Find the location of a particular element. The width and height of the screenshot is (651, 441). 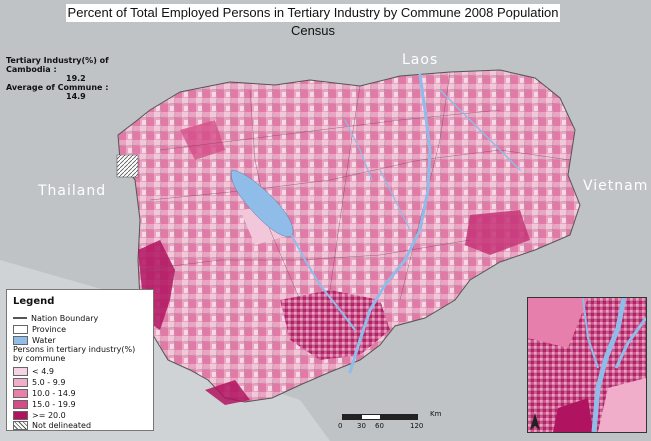

legend-label-nation-boundary: Nation Boundary is located at coordinates (65, 318).